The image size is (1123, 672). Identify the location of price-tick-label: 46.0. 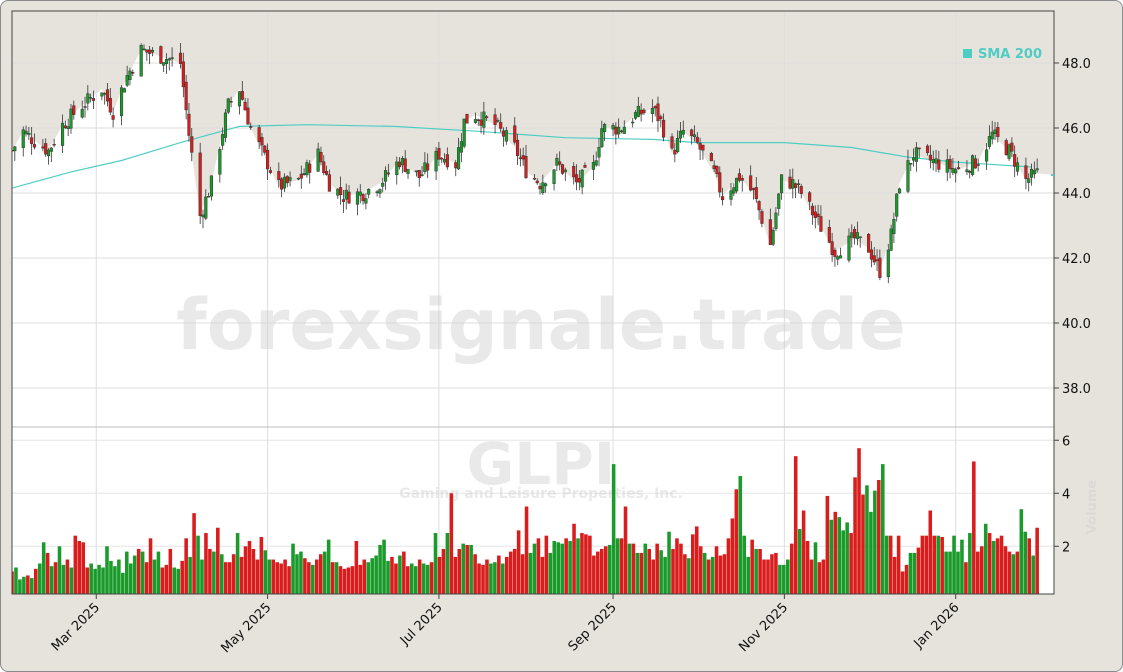
(1076, 129).